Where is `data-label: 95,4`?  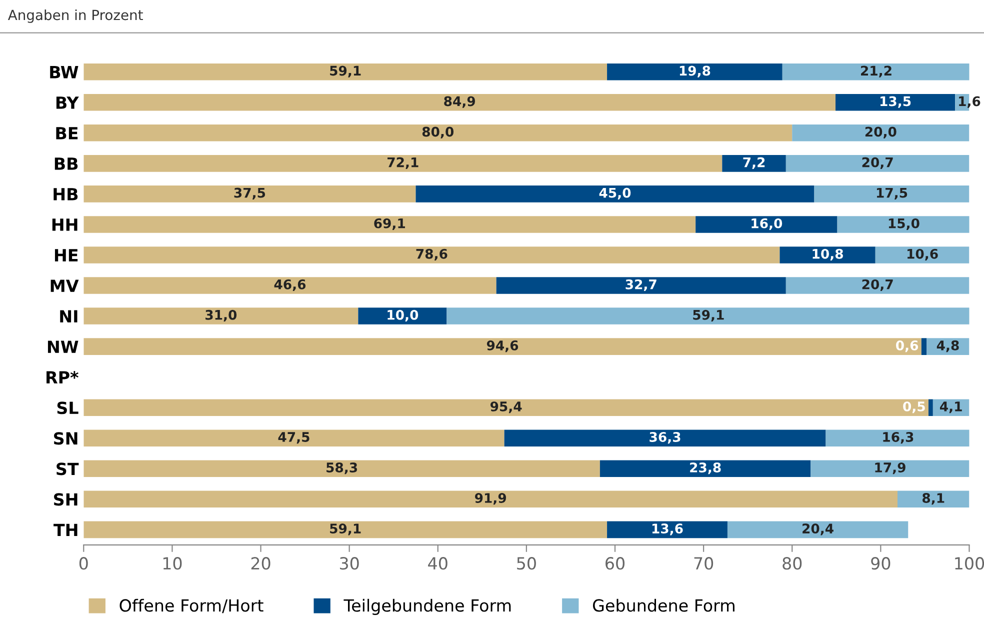
data-label: 95,4 is located at coordinates (506, 407).